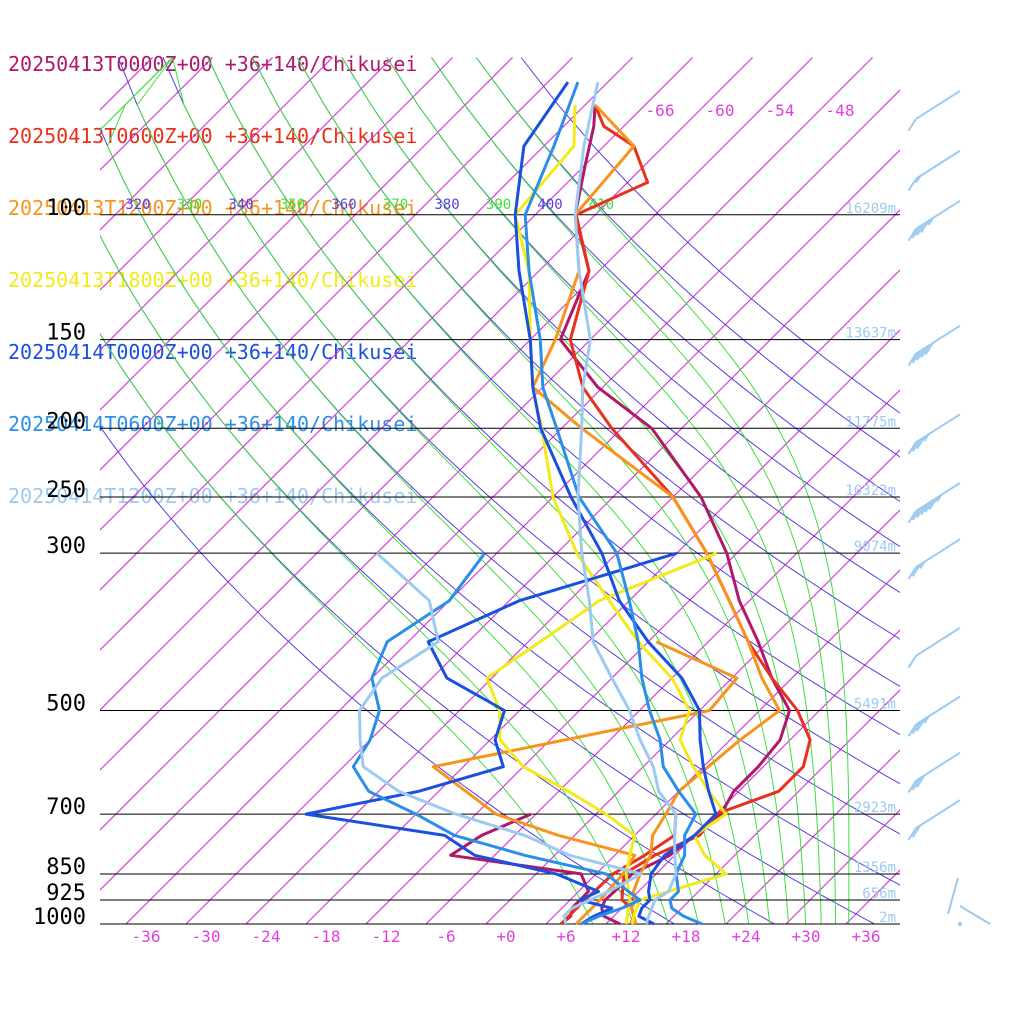 The image size is (1024, 1024). What do you see at coordinates (146, 936) in the screenshot?
I see `x-tick-label: -36` at bounding box center [146, 936].